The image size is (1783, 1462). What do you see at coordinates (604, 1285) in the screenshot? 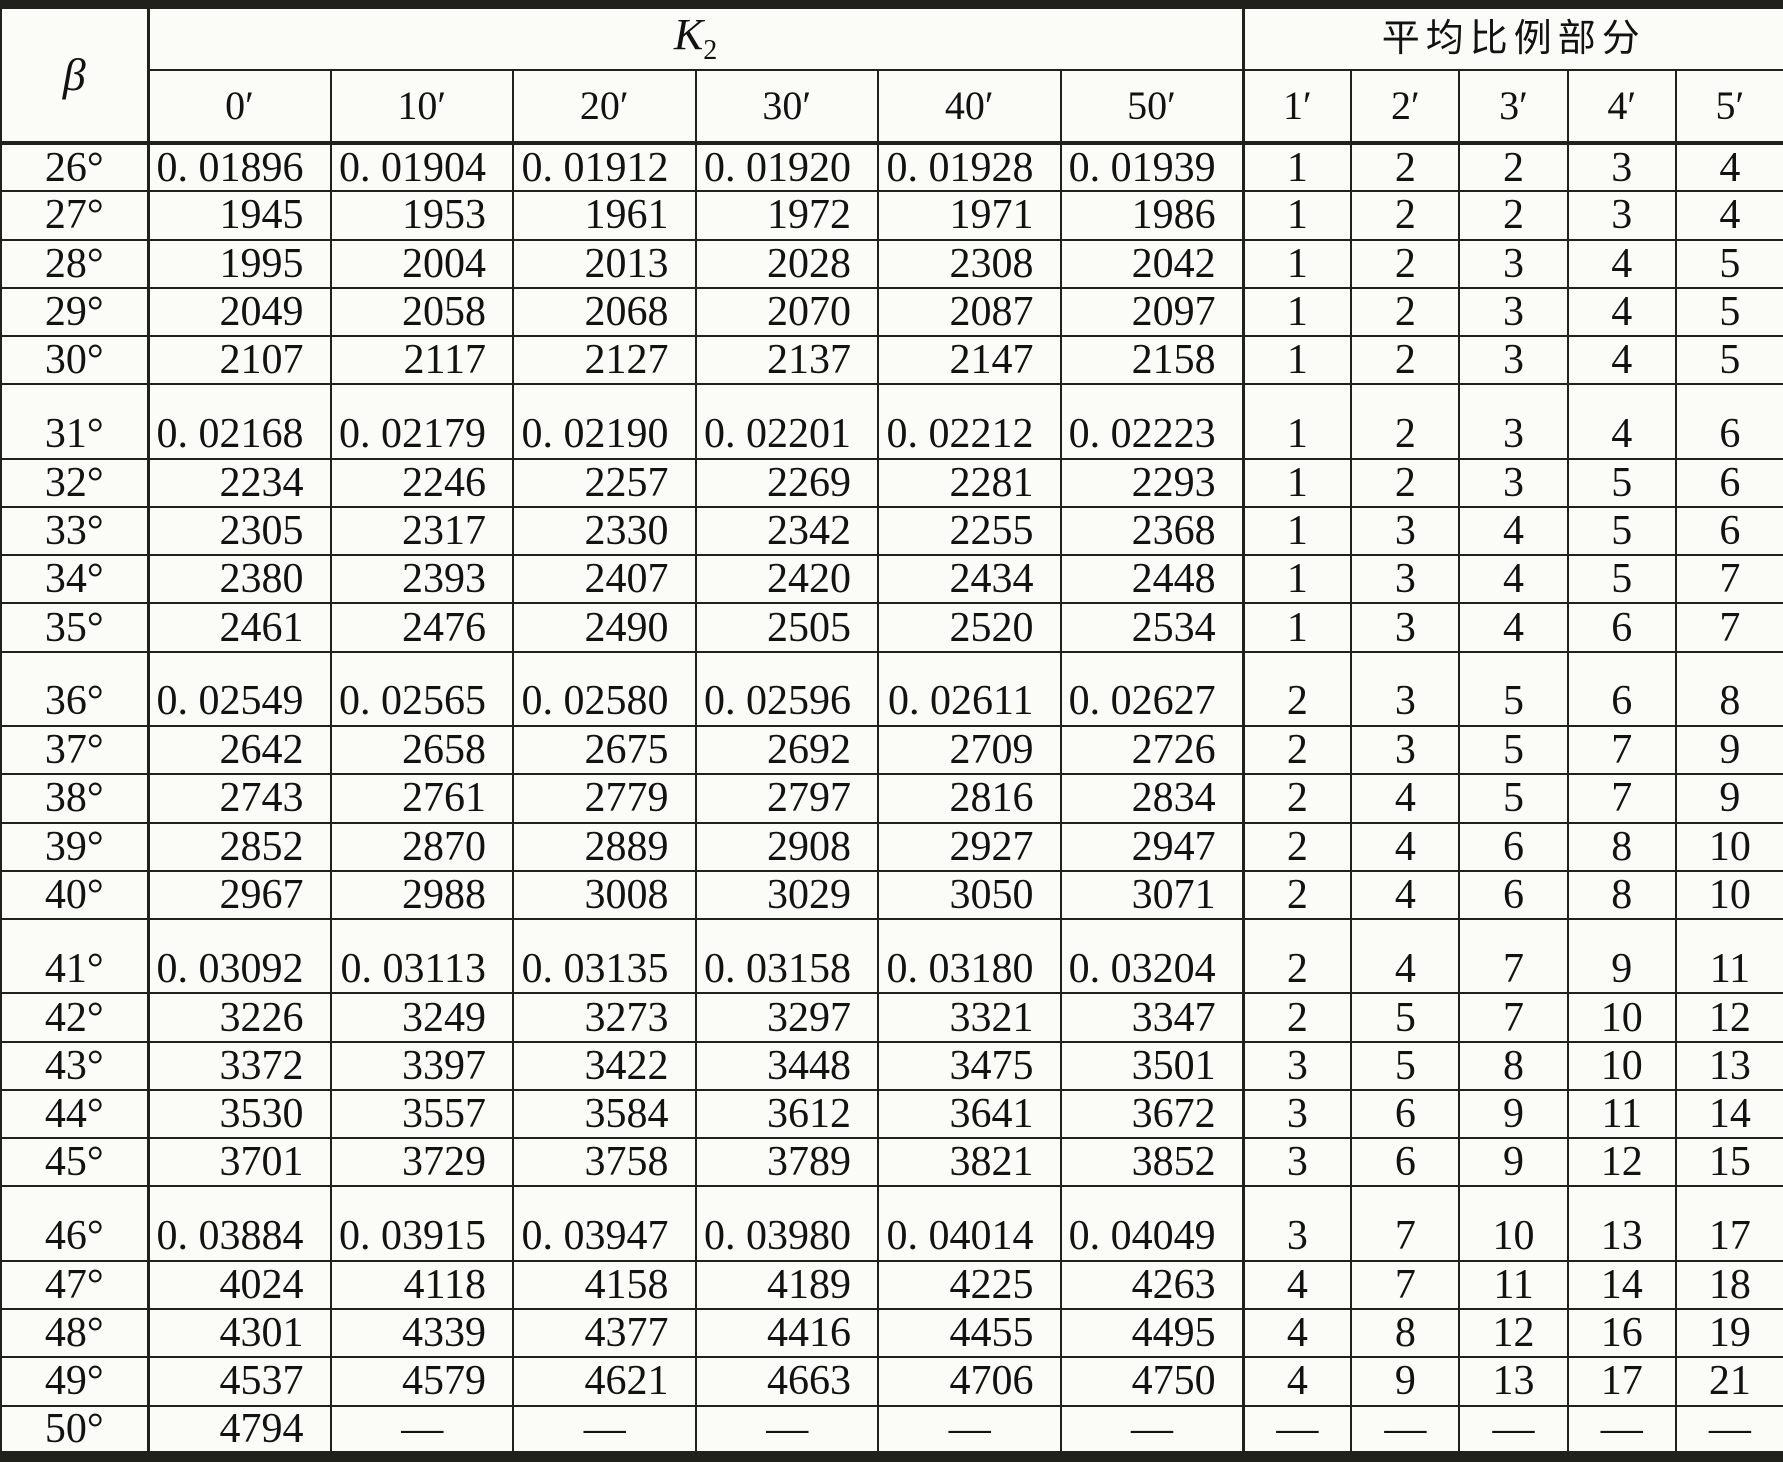
I see `k2-value-cell: 4158` at bounding box center [604, 1285].